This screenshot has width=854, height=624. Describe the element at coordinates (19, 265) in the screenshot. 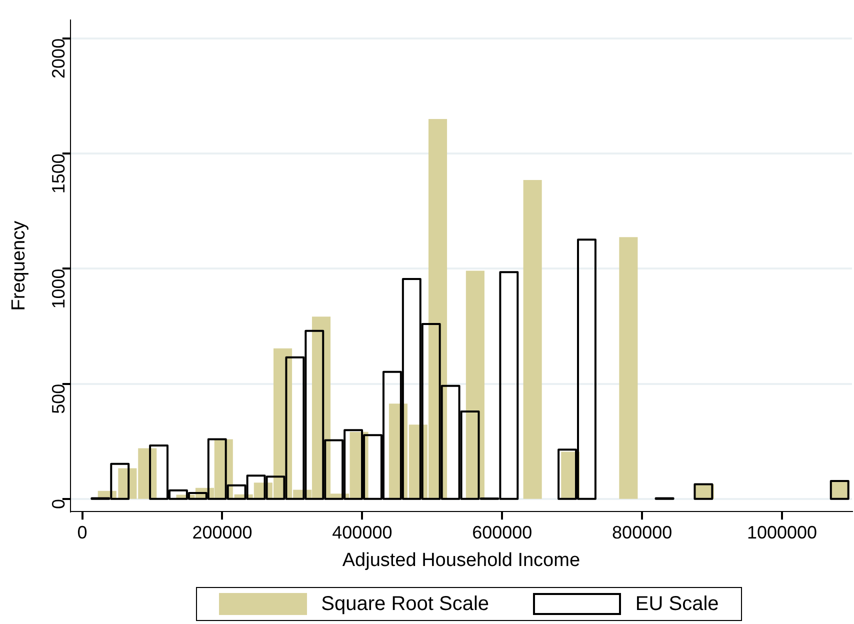

I see `y-axis-title: Frequency` at that location.